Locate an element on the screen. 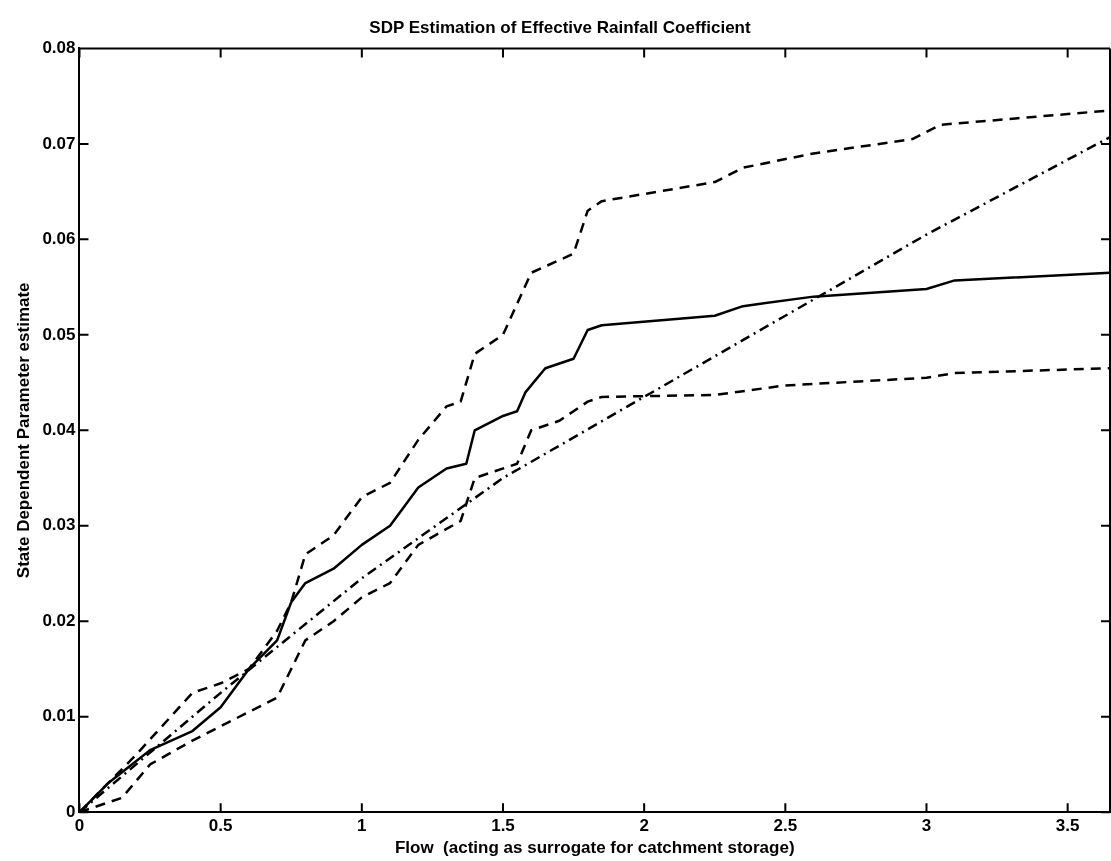 Image resolution: width=1111 pixels, height=861 pixels. y-tick-label: 0.02 is located at coordinates (59, 620).